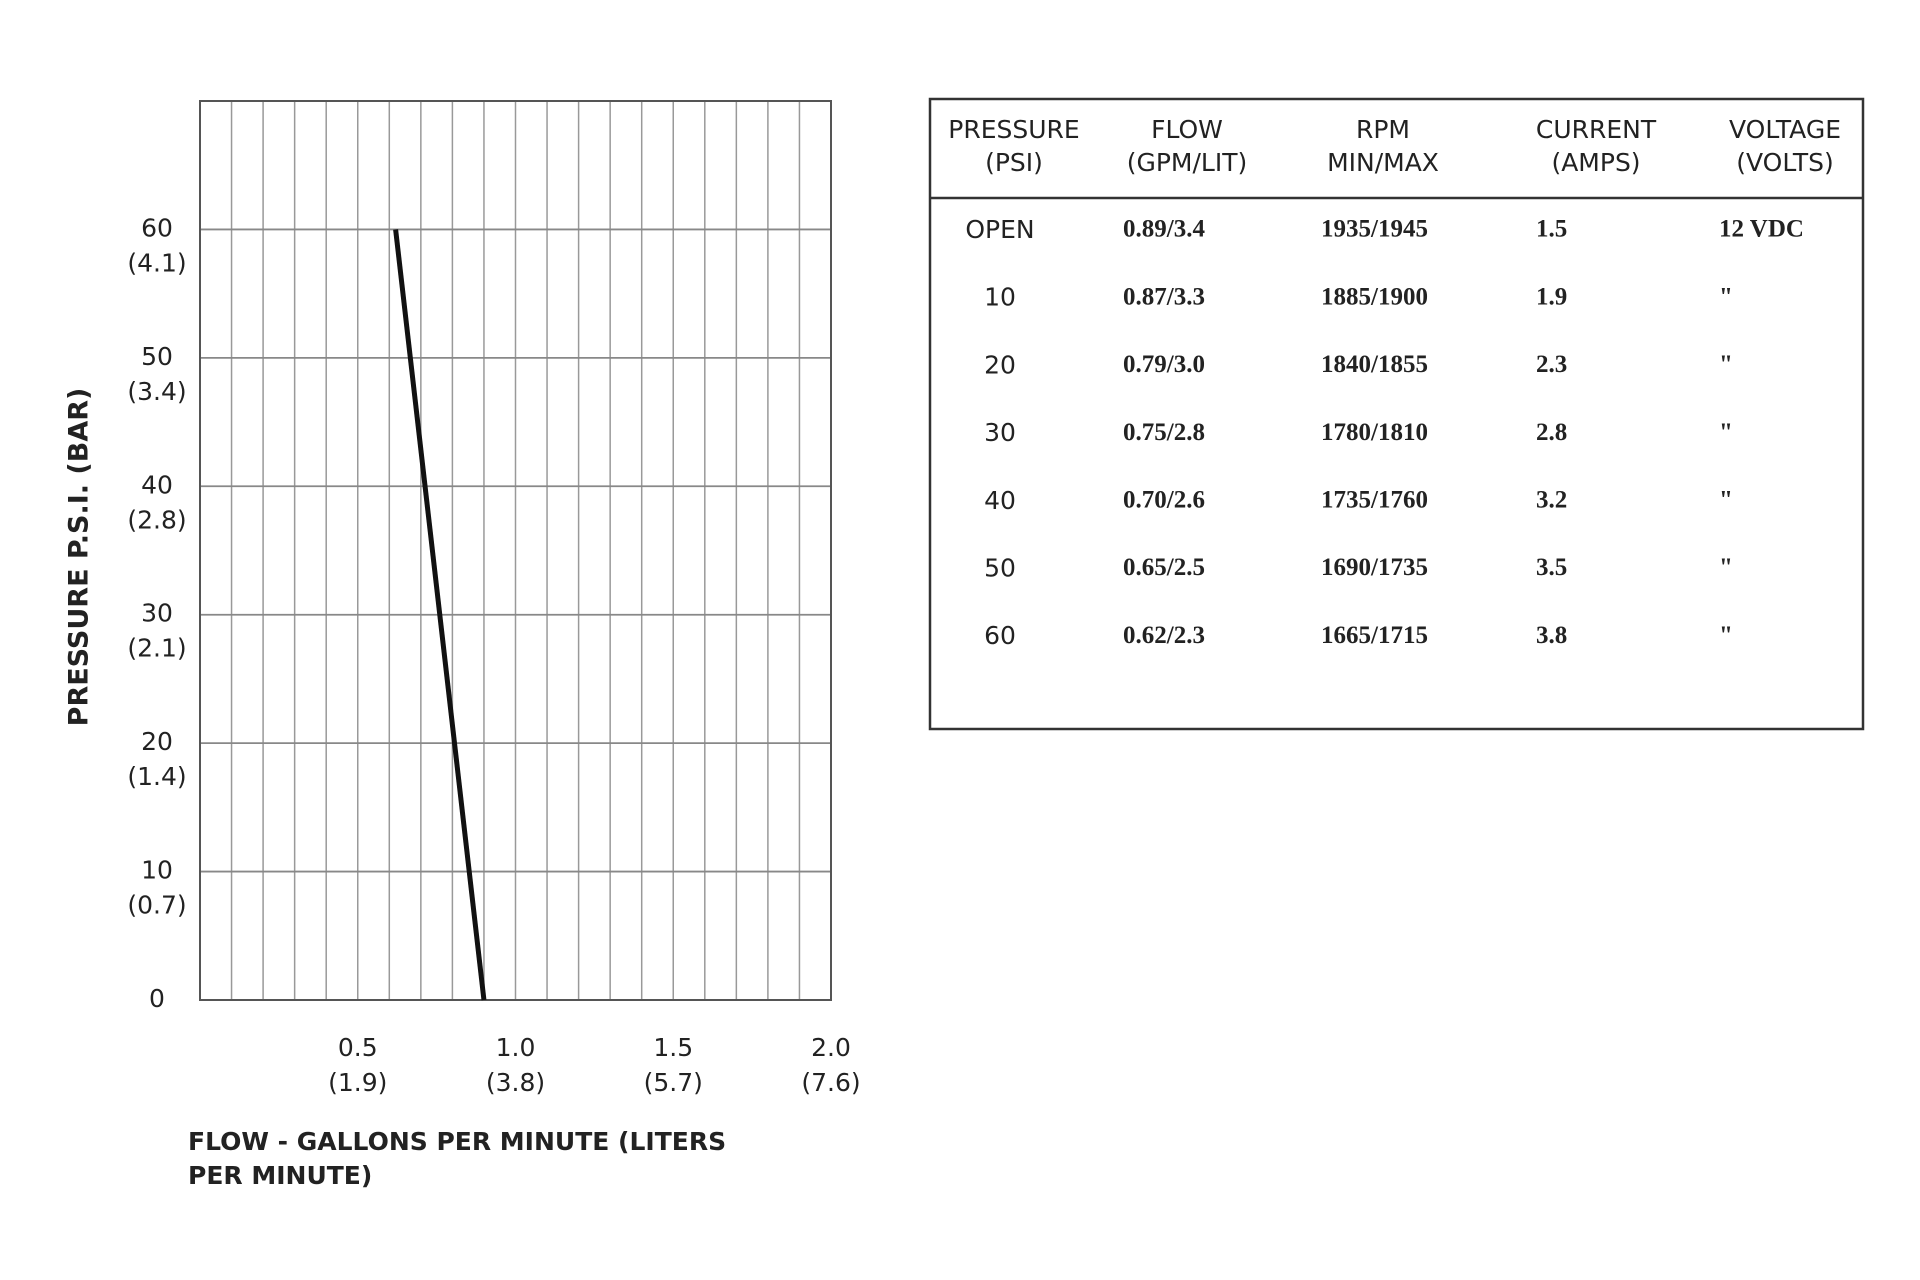 This screenshot has height=1280, width=1920. What do you see at coordinates (1164, 432) in the screenshot?
I see `table-cell: 0.75/2.8` at bounding box center [1164, 432].